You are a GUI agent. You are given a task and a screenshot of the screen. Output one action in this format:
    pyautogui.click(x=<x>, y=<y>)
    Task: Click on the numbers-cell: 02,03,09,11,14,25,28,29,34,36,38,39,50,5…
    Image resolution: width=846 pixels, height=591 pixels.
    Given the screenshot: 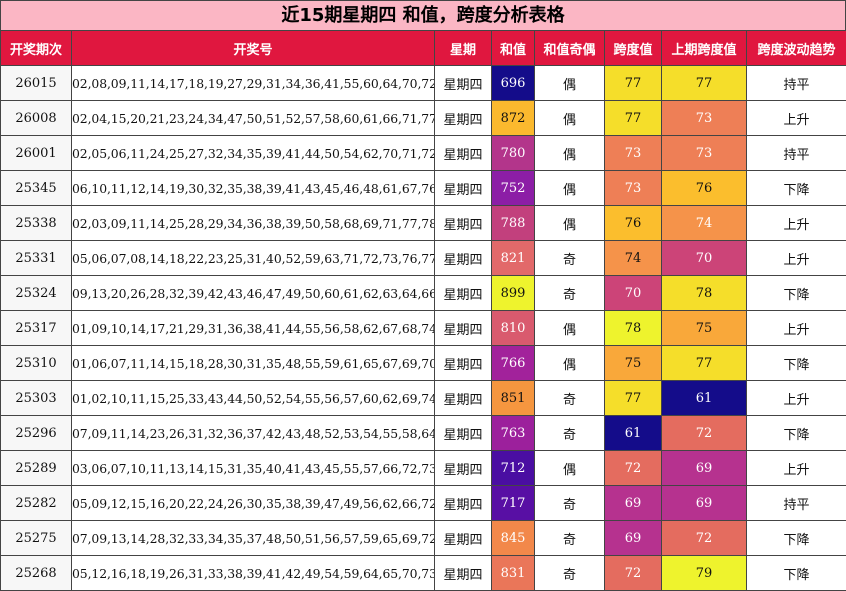 What is the action you would take?
    pyautogui.click(x=253, y=223)
    